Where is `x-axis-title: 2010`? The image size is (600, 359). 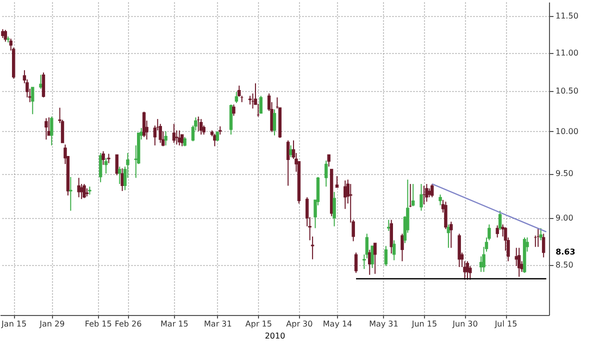
x-axis-title: 2010 is located at coordinates (275, 336).